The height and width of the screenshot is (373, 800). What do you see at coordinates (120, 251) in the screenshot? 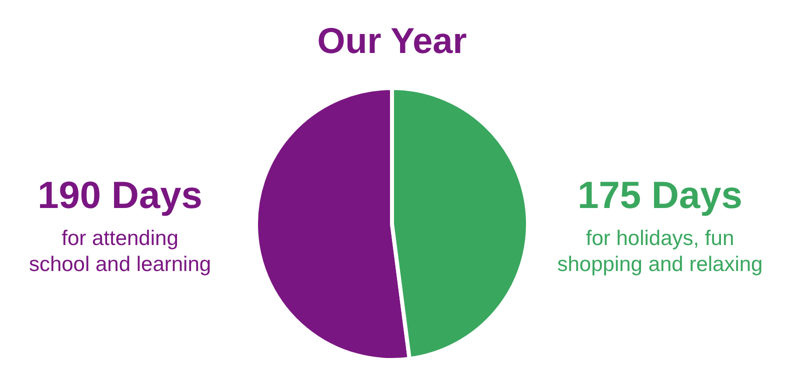
I see `slice-label: for attending school and learning` at bounding box center [120, 251].